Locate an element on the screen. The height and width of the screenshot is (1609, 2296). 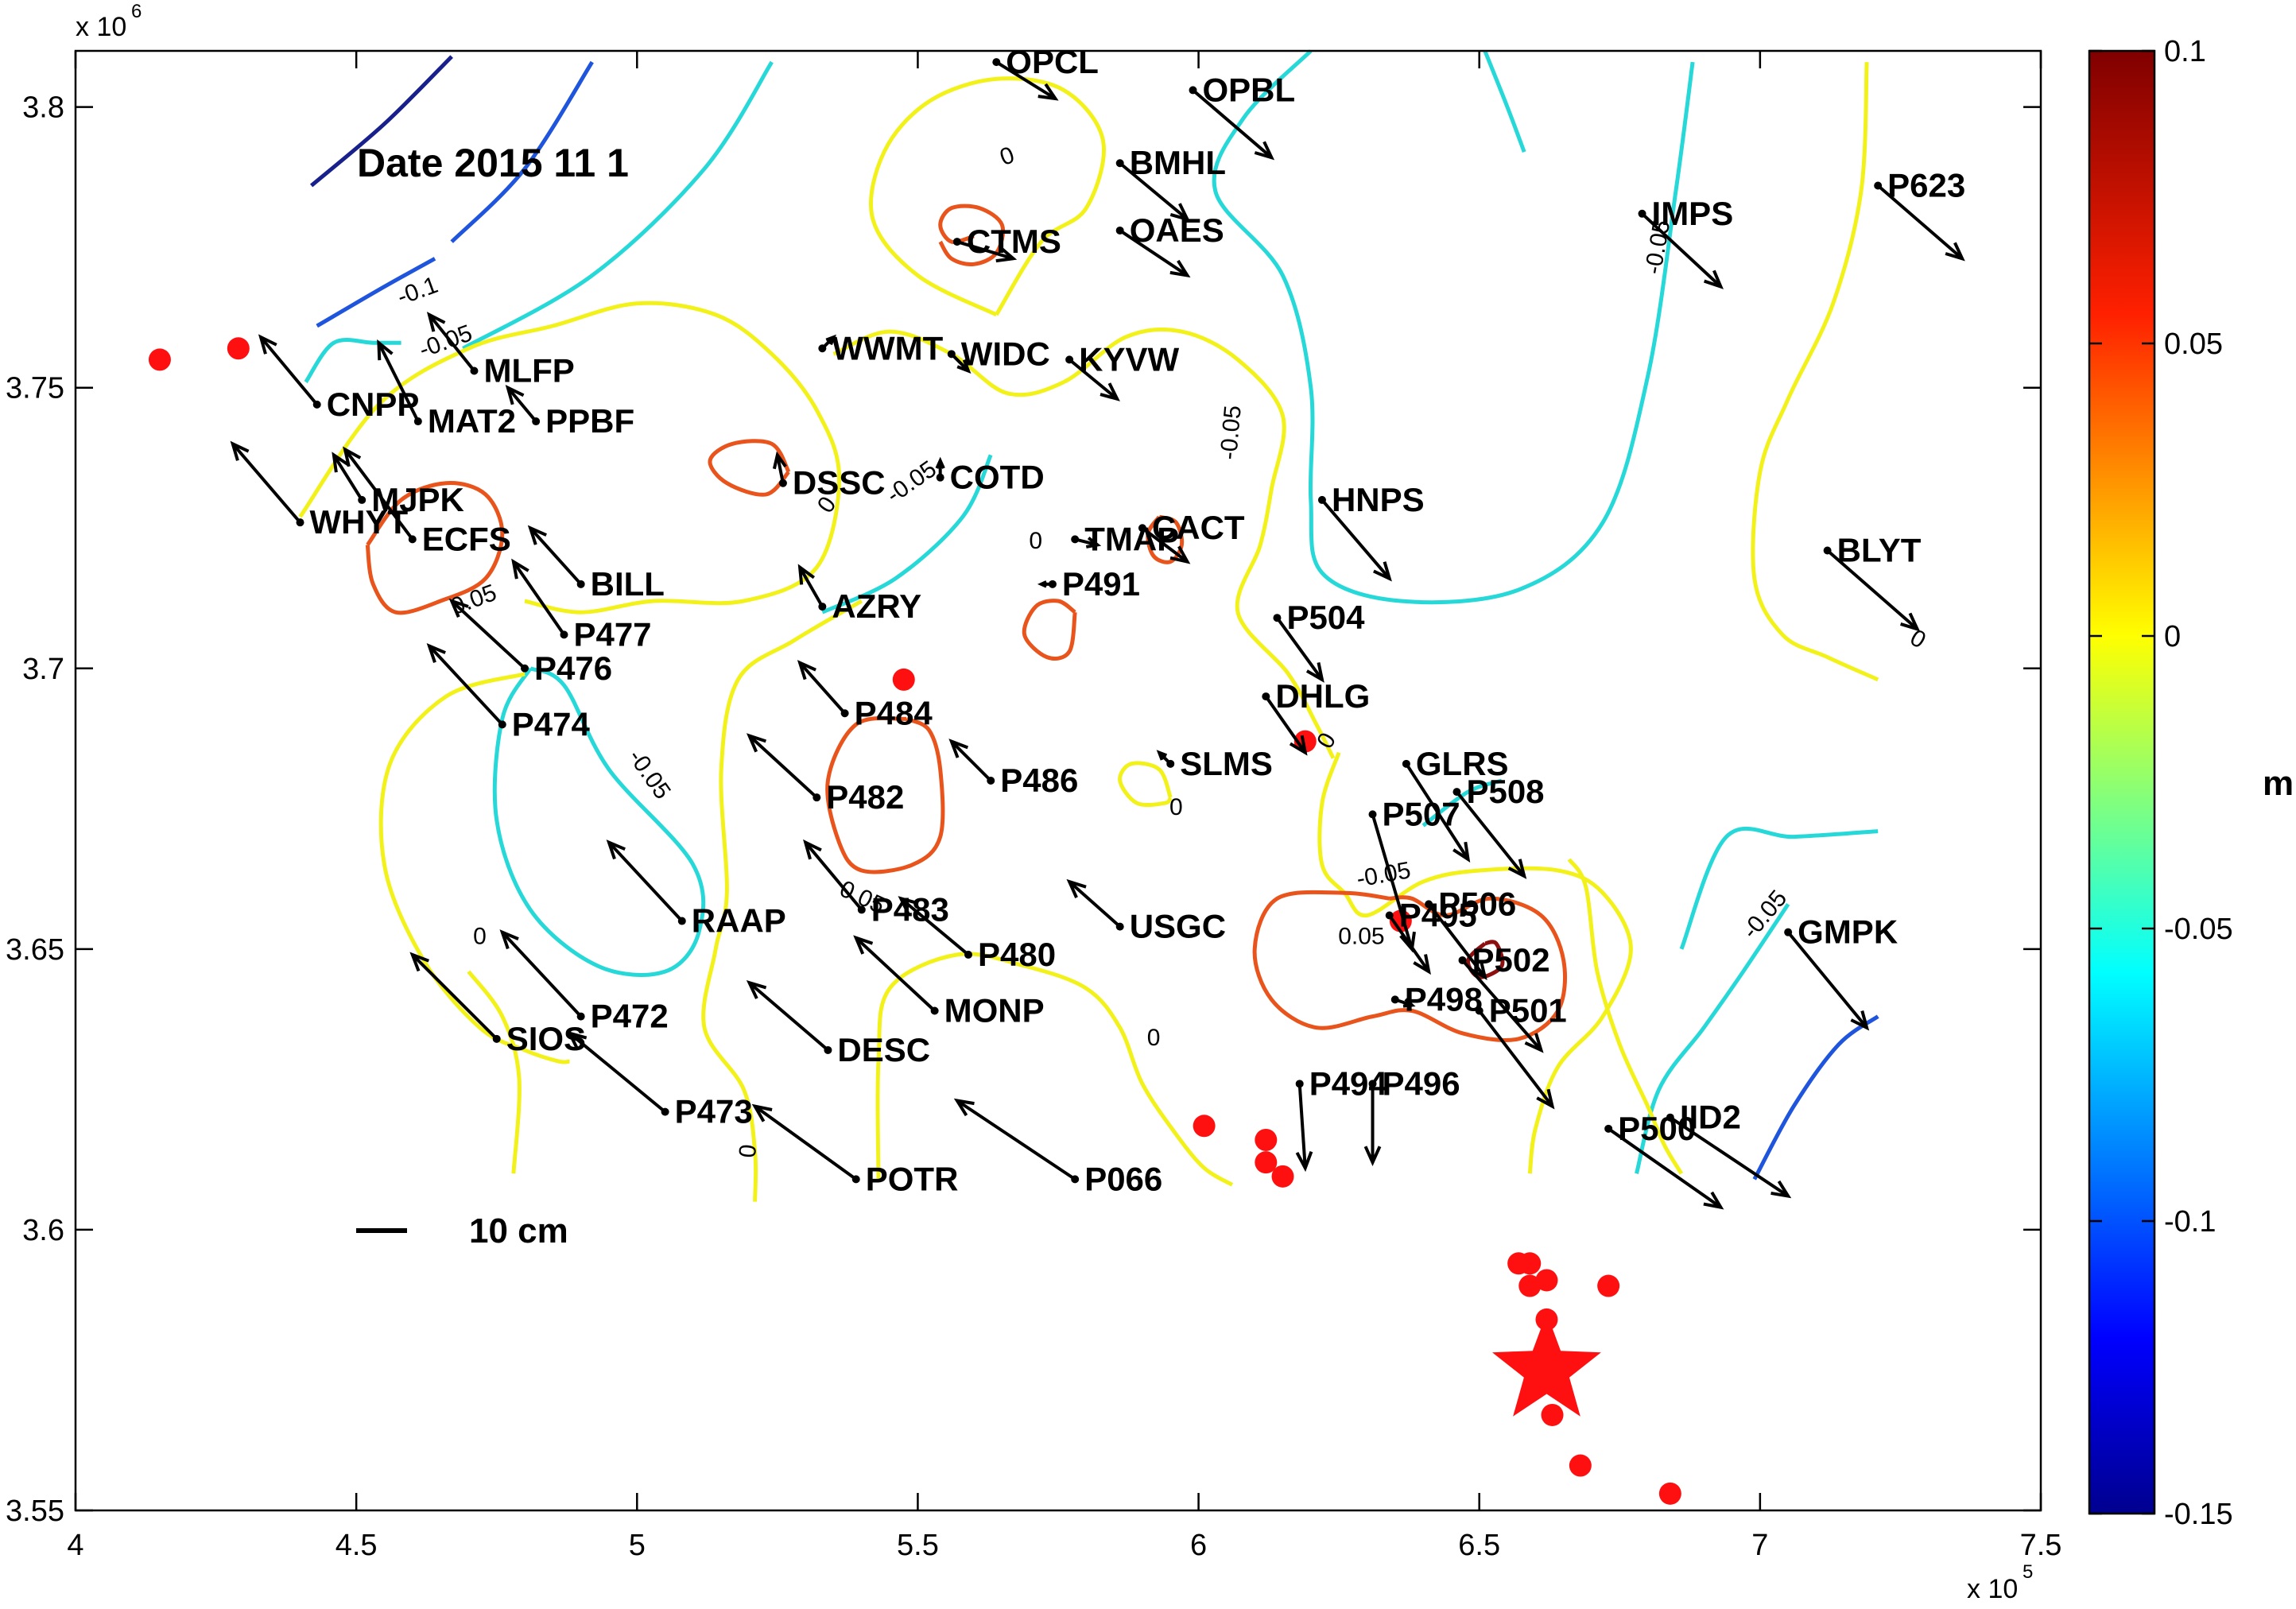
station-label-mat2: MAT2 is located at coordinates (472, 421).